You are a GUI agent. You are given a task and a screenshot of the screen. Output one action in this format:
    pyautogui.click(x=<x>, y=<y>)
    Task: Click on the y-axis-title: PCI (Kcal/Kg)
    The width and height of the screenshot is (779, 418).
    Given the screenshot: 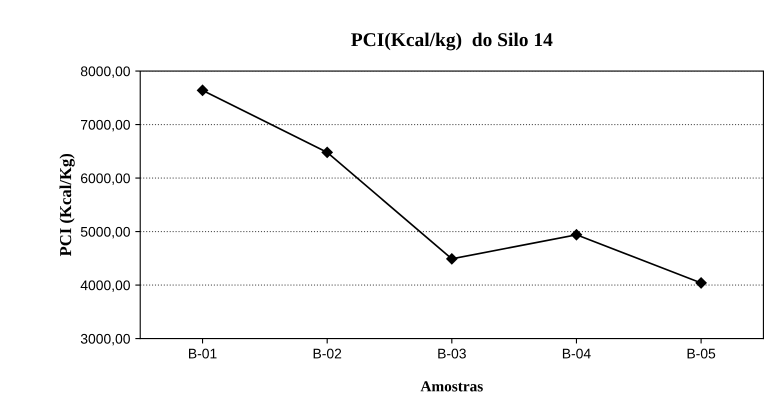 What is the action you would take?
    pyautogui.click(x=67, y=205)
    